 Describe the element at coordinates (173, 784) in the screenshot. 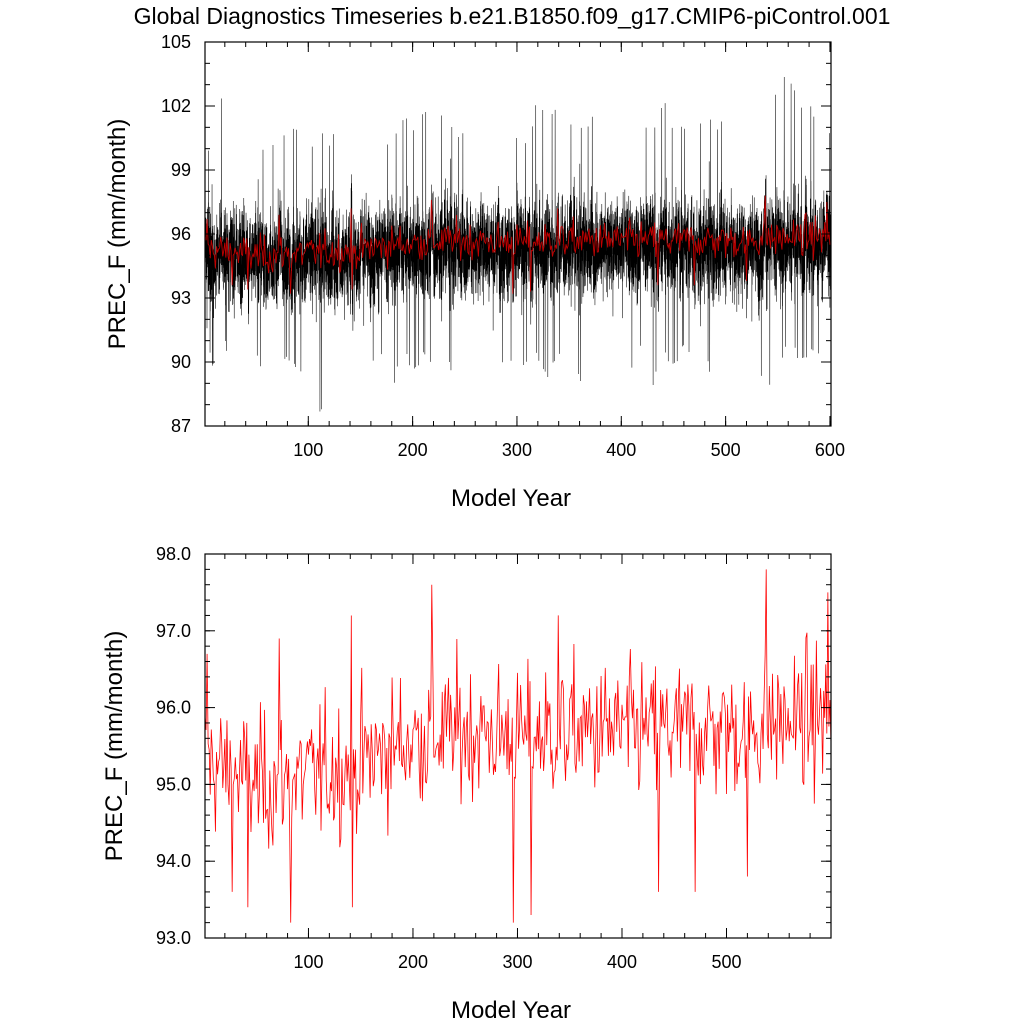

I see `y-tick-label: 95.0` at that location.